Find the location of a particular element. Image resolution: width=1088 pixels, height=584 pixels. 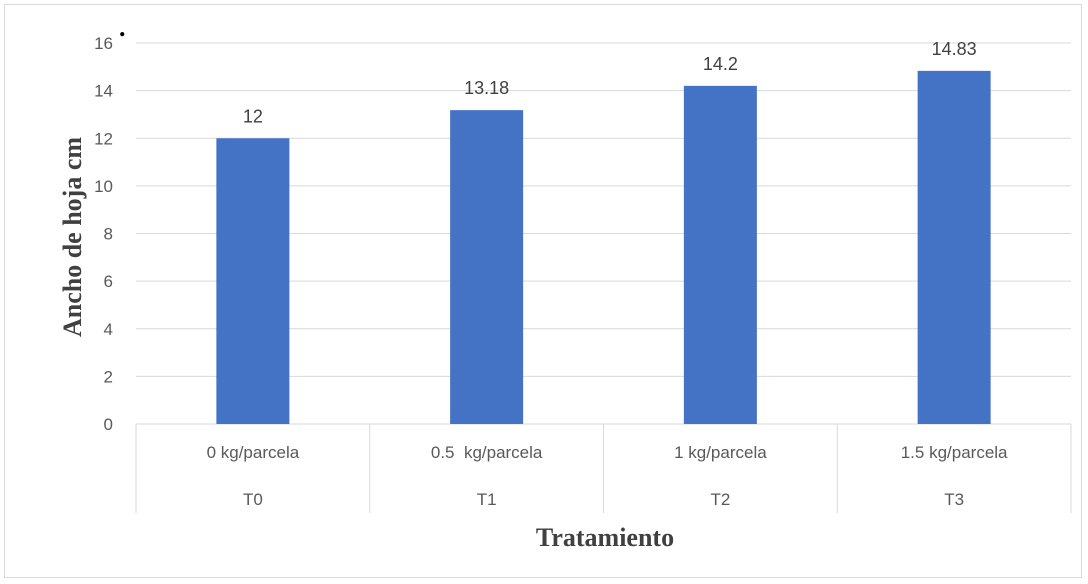

x-axis-title: Tratamiento is located at coordinates (605, 537).